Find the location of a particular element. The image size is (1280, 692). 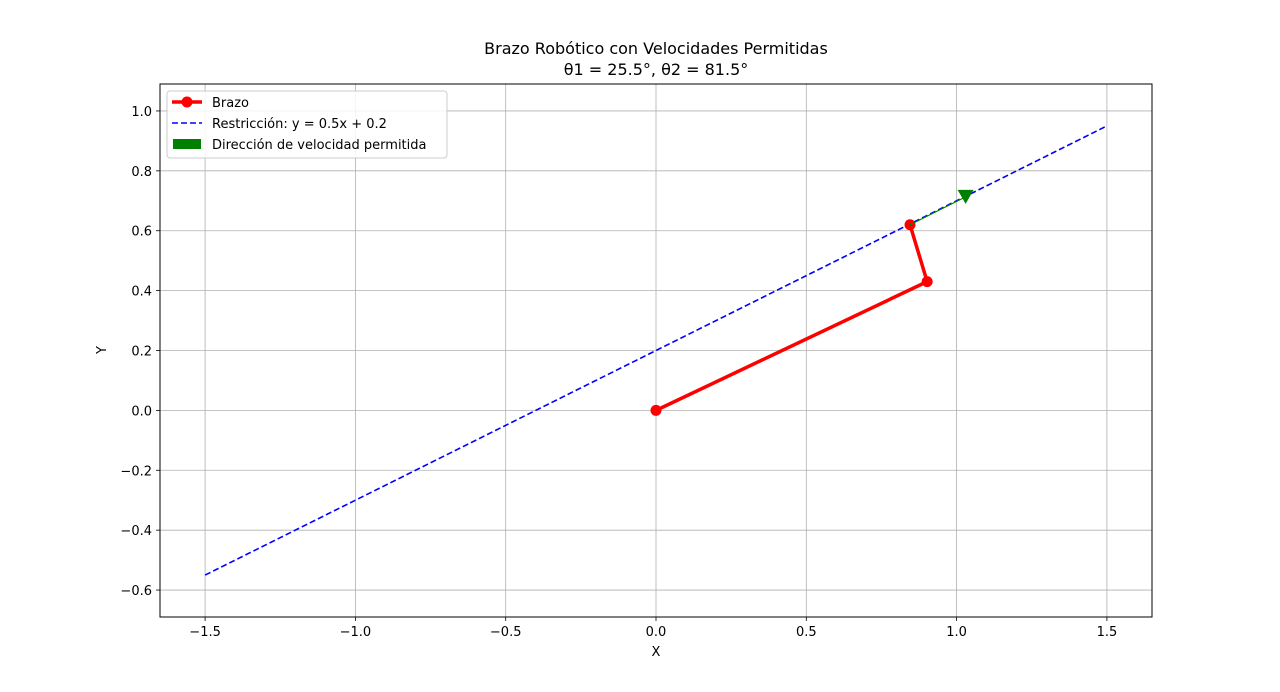

x-tick-label: −1.0 is located at coordinates (356, 632).